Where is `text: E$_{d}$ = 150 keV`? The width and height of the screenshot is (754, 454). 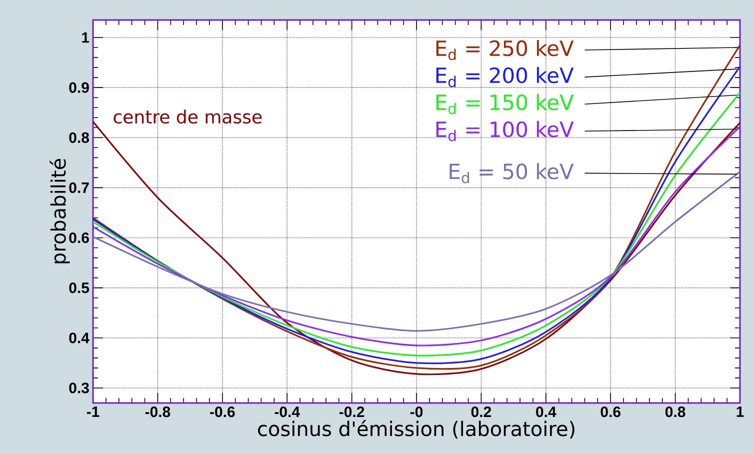
text: E$_{d}$ = 150 keV is located at coordinates (505, 104).